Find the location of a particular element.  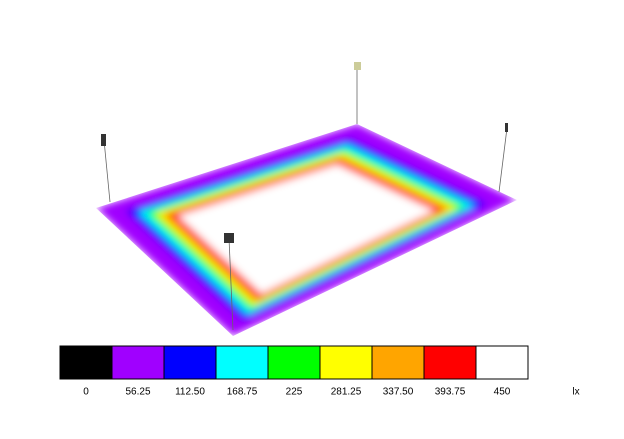

field-band is located at coordinates (306, 229).